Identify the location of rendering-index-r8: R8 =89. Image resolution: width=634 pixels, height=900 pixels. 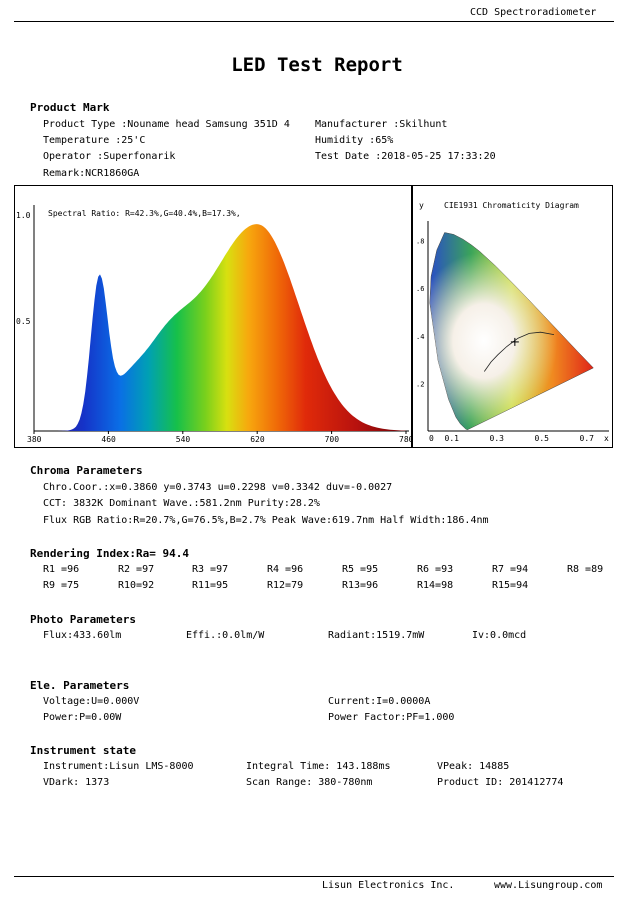
(585, 569).